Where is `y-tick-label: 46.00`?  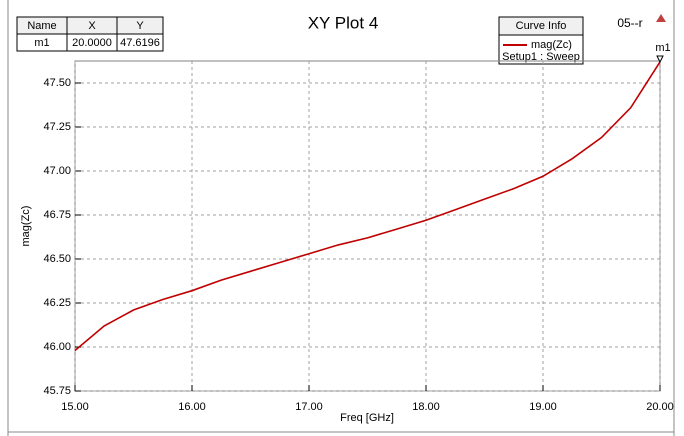
y-tick-label: 46.00 is located at coordinates (57, 347).